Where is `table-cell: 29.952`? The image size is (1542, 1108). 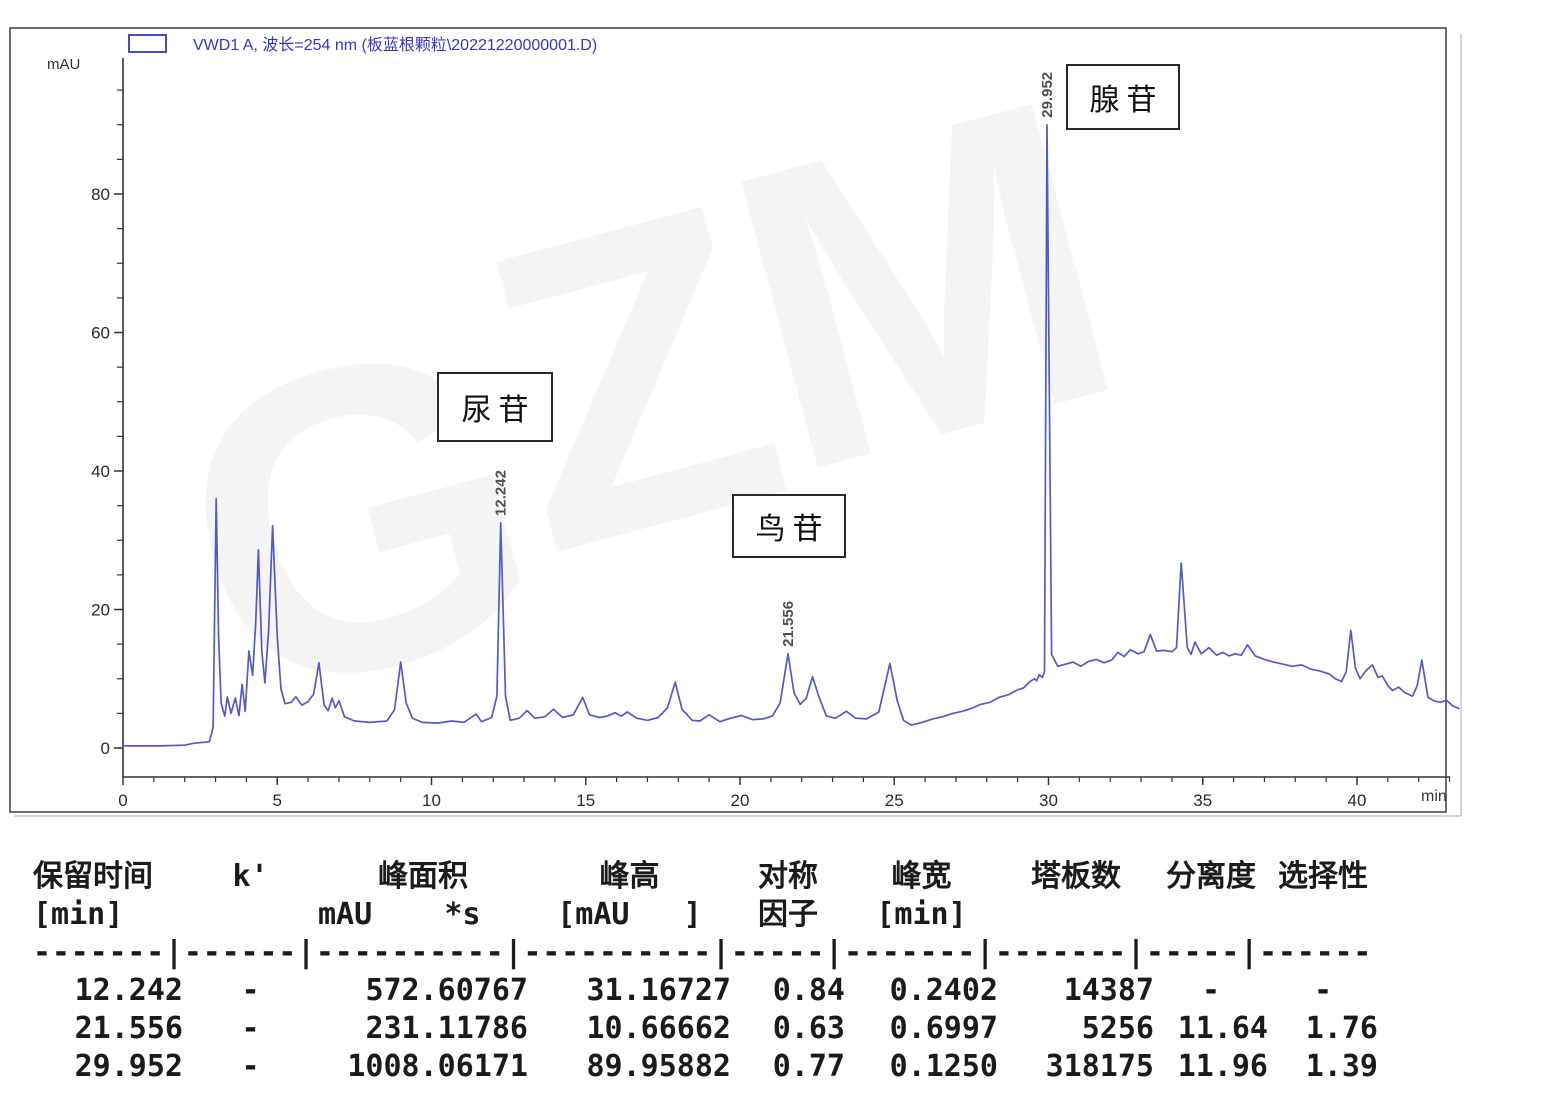
table-cell: 29.952 is located at coordinates (128, 1066).